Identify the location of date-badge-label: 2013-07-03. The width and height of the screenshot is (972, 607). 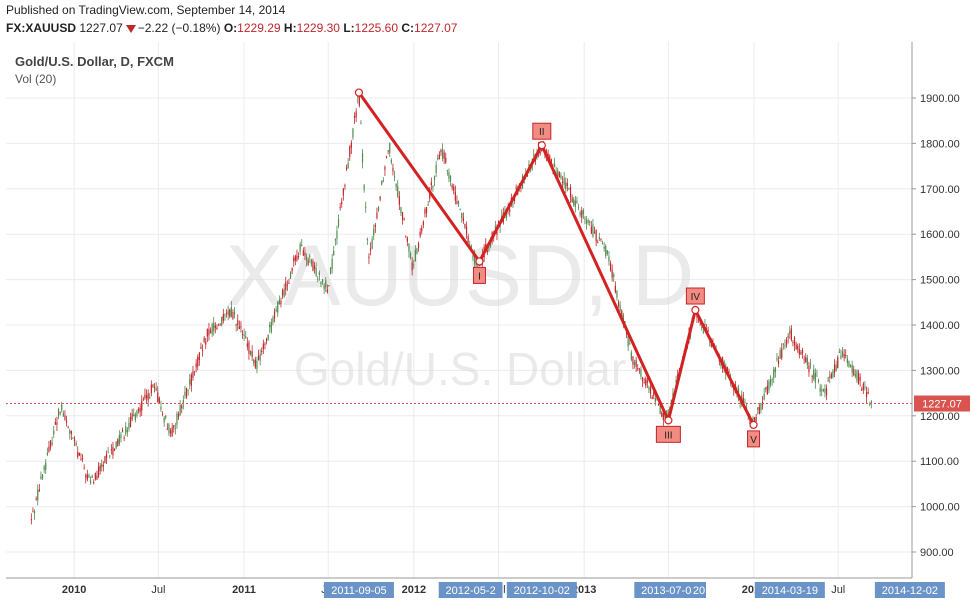
(669, 591).